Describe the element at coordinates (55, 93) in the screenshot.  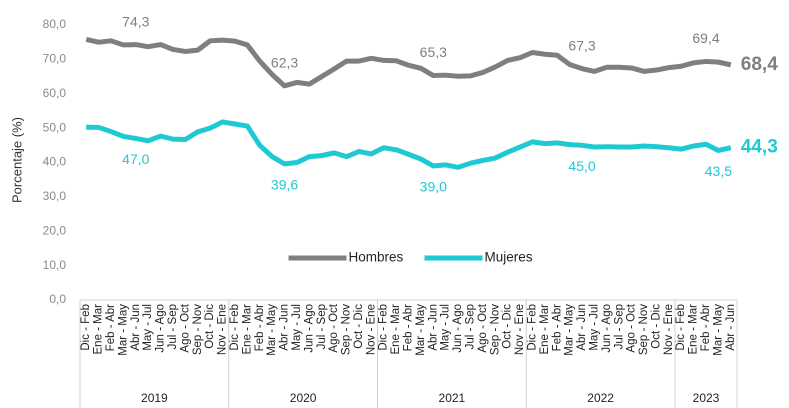
I see `y-tick-label: 60,0` at that location.